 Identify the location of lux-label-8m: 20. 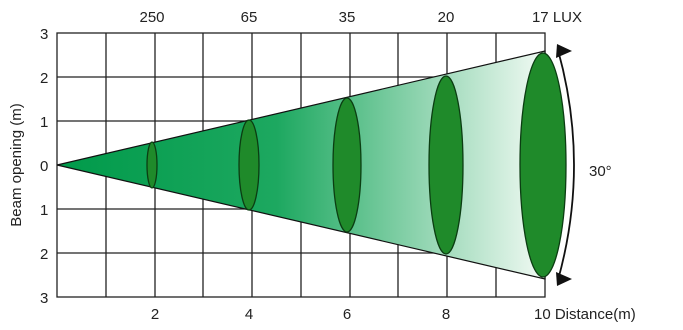
(446, 17).